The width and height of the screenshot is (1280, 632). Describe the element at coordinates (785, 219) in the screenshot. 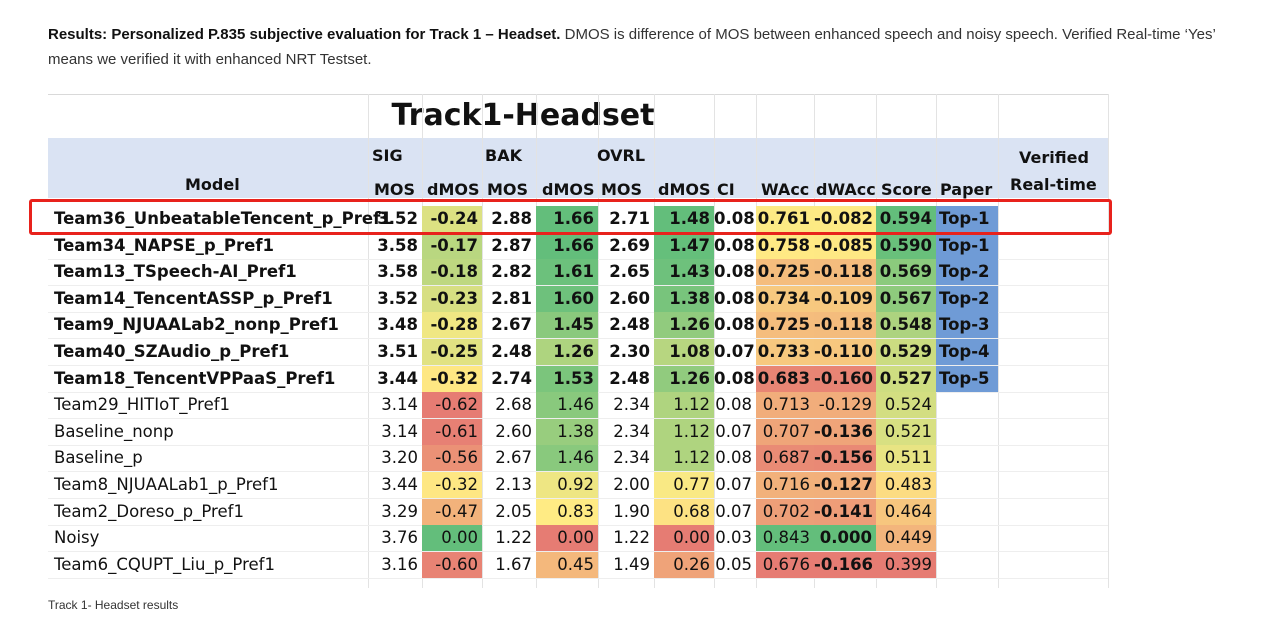

I see `table-cell: 0.761` at that location.